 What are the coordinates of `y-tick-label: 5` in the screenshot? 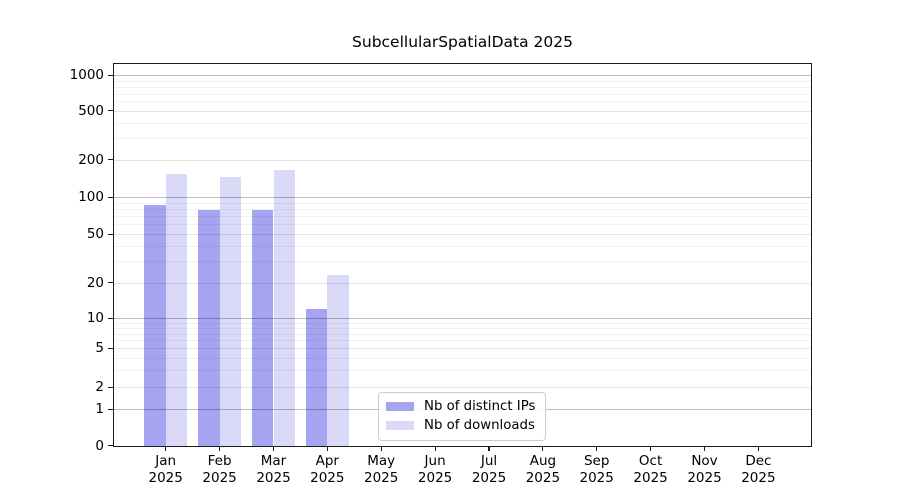 It's located at (99, 348).